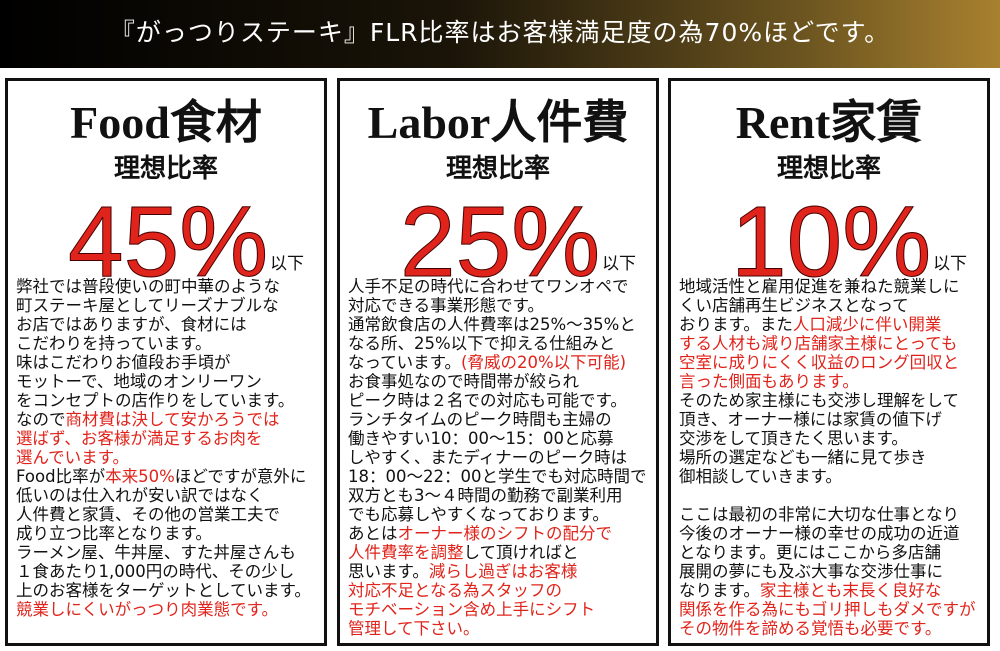  I want to click on highlight-text: 本来50%, so click(140, 476).